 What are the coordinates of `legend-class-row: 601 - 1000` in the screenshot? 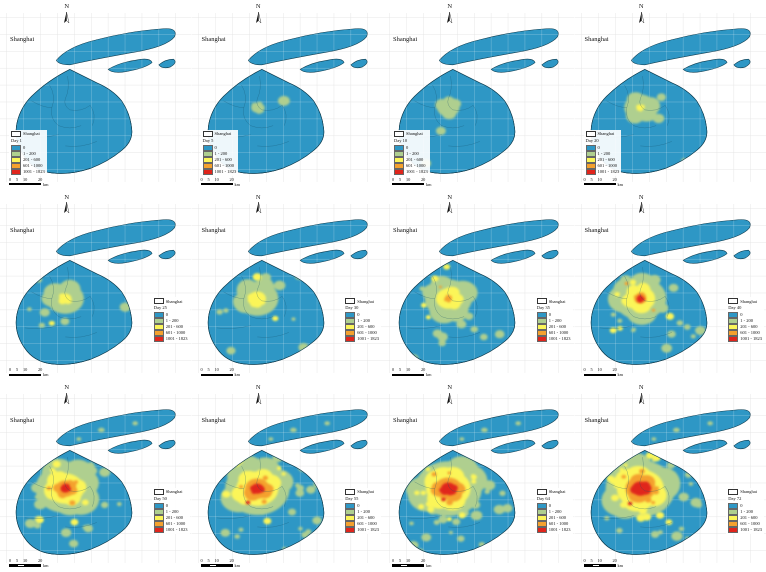 It's located at (602, 165).